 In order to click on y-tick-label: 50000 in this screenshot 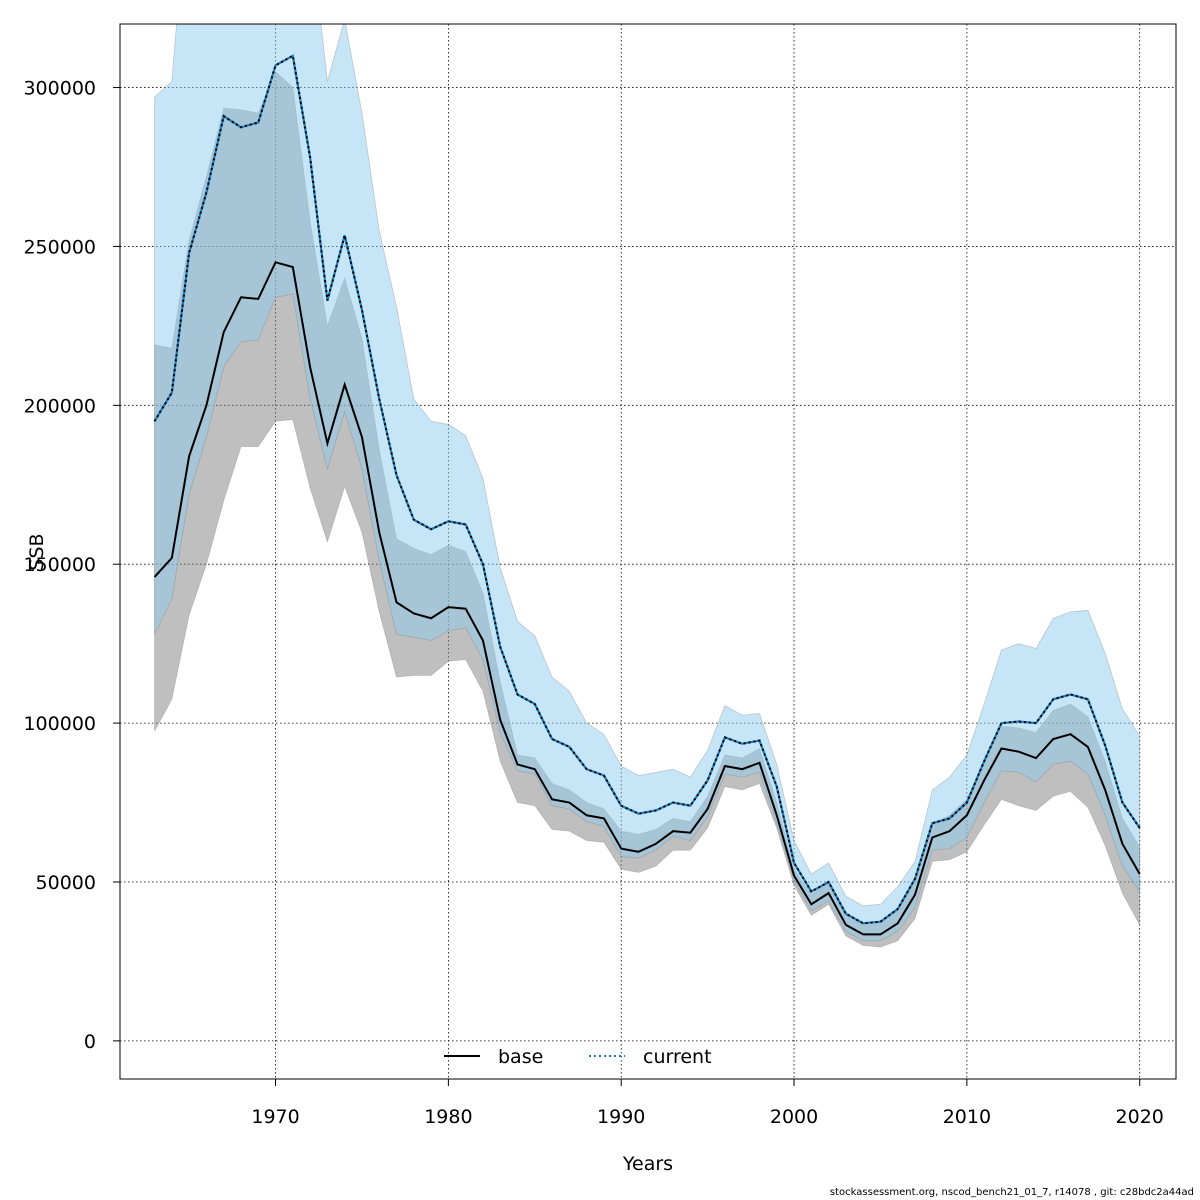, I will do `click(66, 883)`.